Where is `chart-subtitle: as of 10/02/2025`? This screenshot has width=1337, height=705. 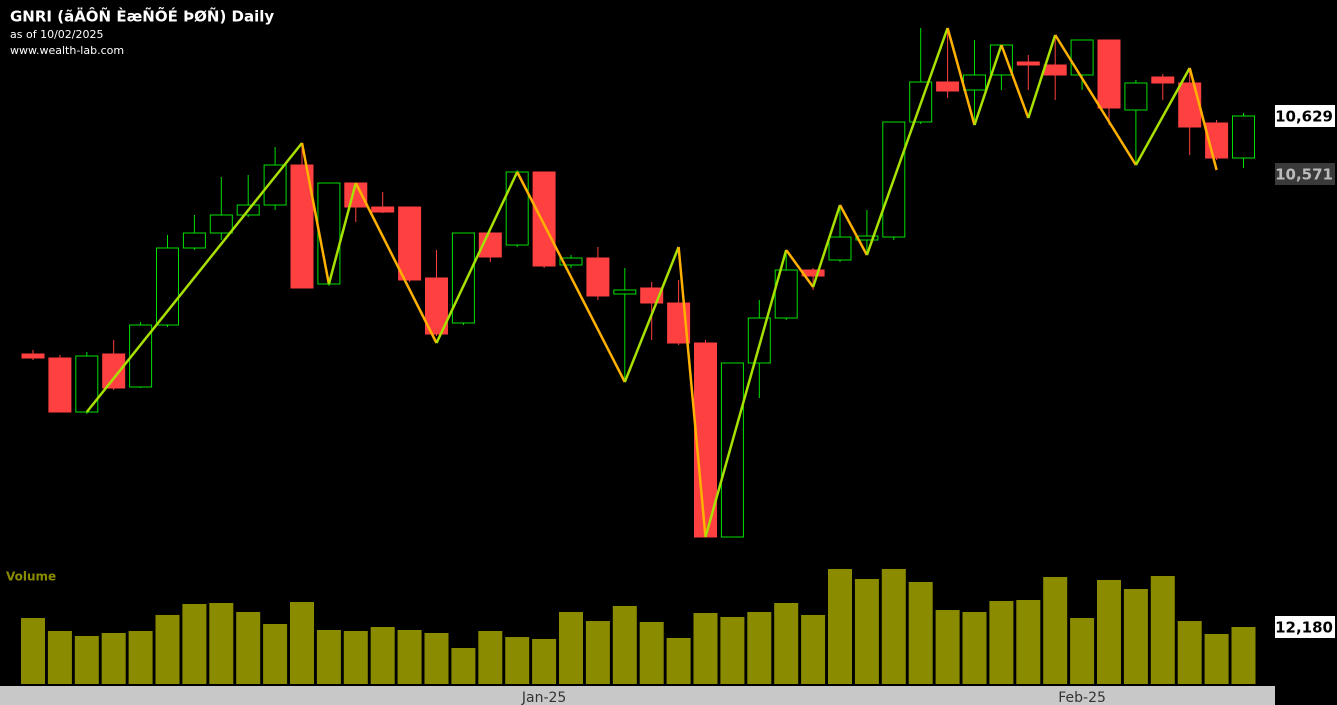 chart-subtitle: as of 10/02/2025 is located at coordinates (56, 34).